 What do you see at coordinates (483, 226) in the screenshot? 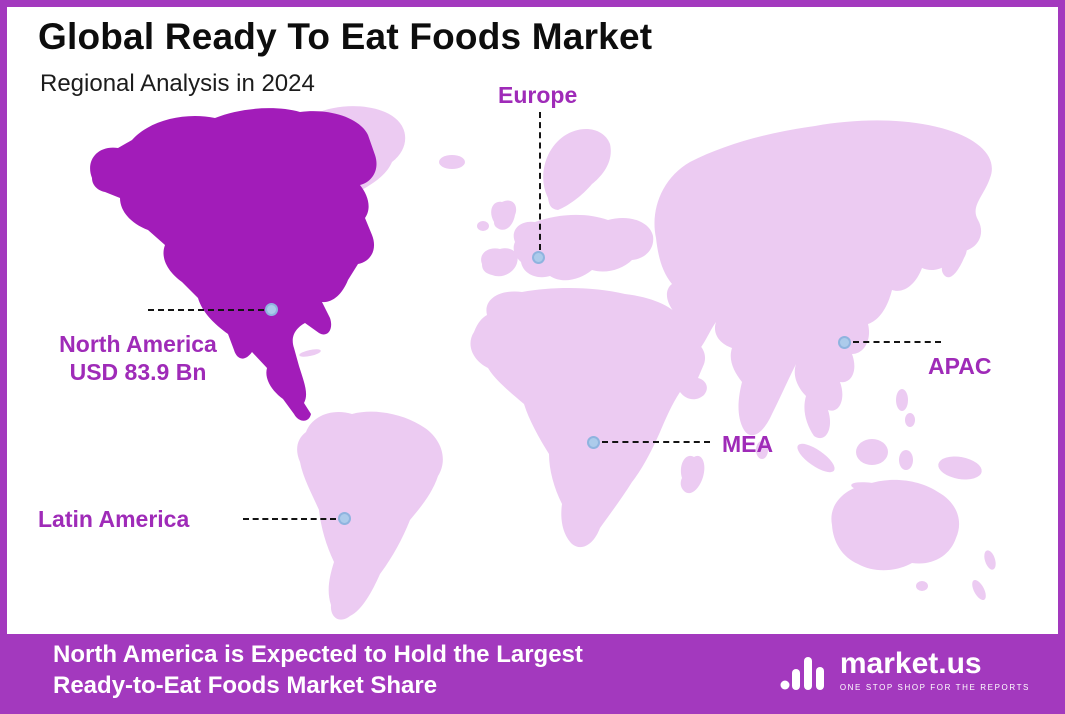
I see `region-shape-ireland` at bounding box center [483, 226].